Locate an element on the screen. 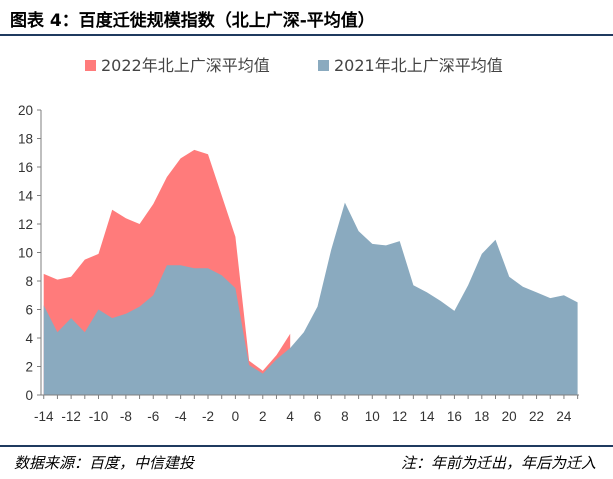 This screenshot has width=613, height=479. x-tick-label: 18 is located at coordinates (481, 416).